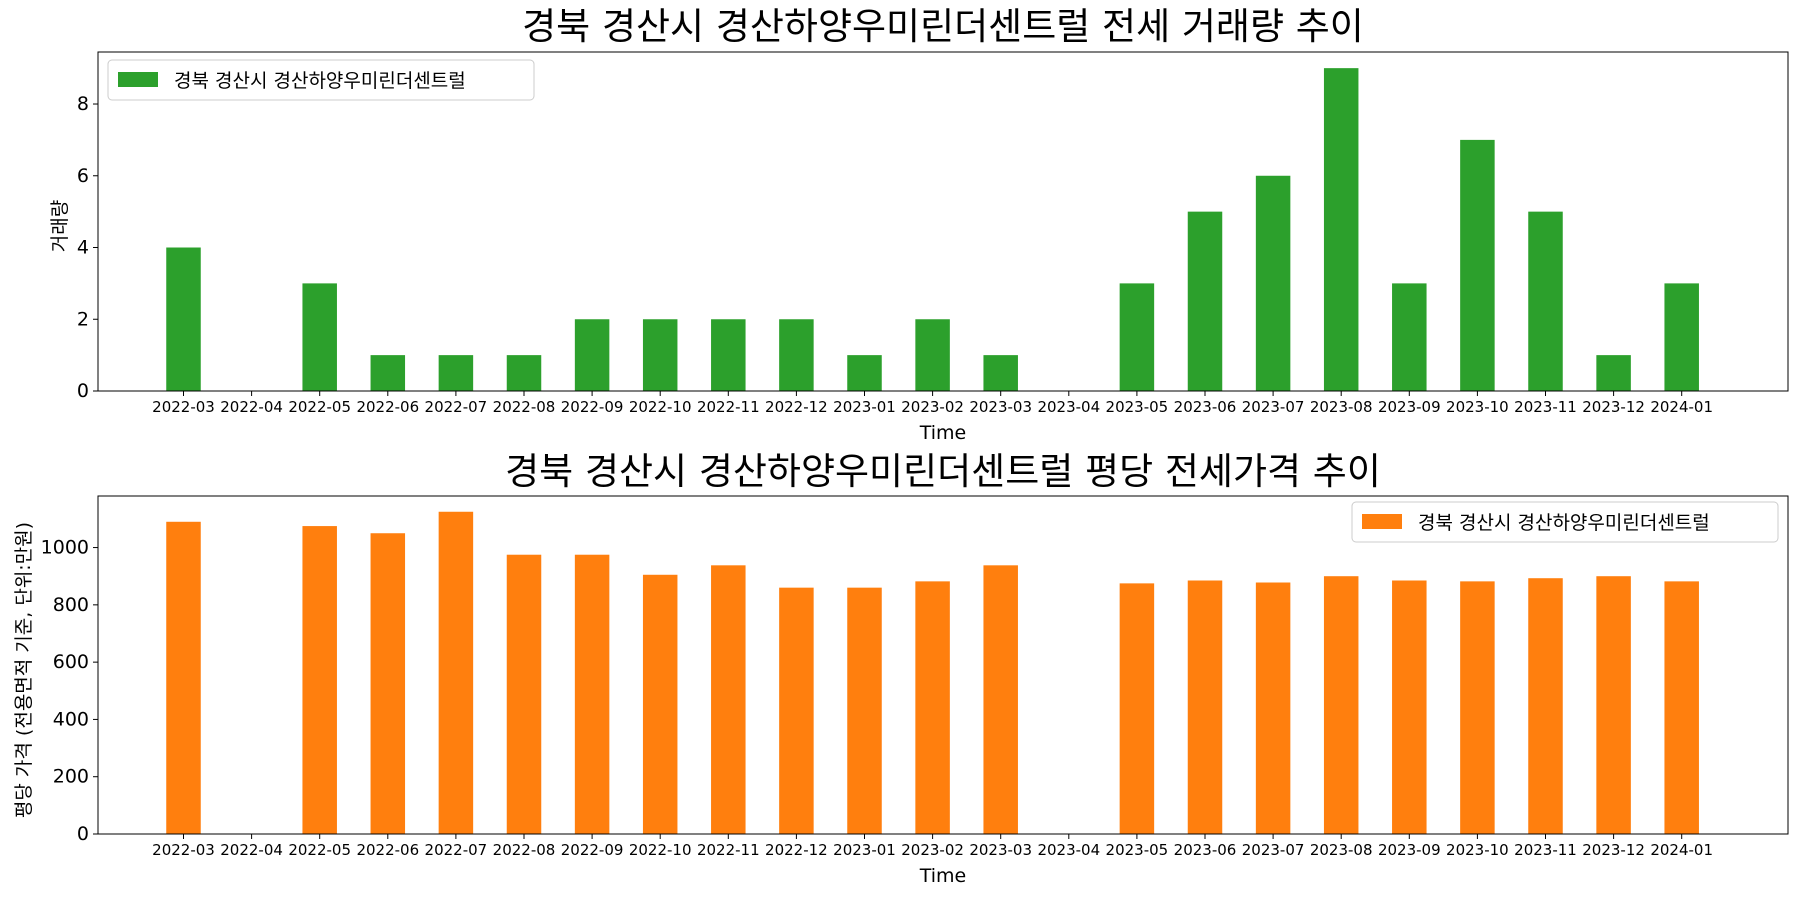  What do you see at coordinates (83, 104) in the screenshot?
I see `volume-y-tick-label: 8` at bounding box center [83, 104].